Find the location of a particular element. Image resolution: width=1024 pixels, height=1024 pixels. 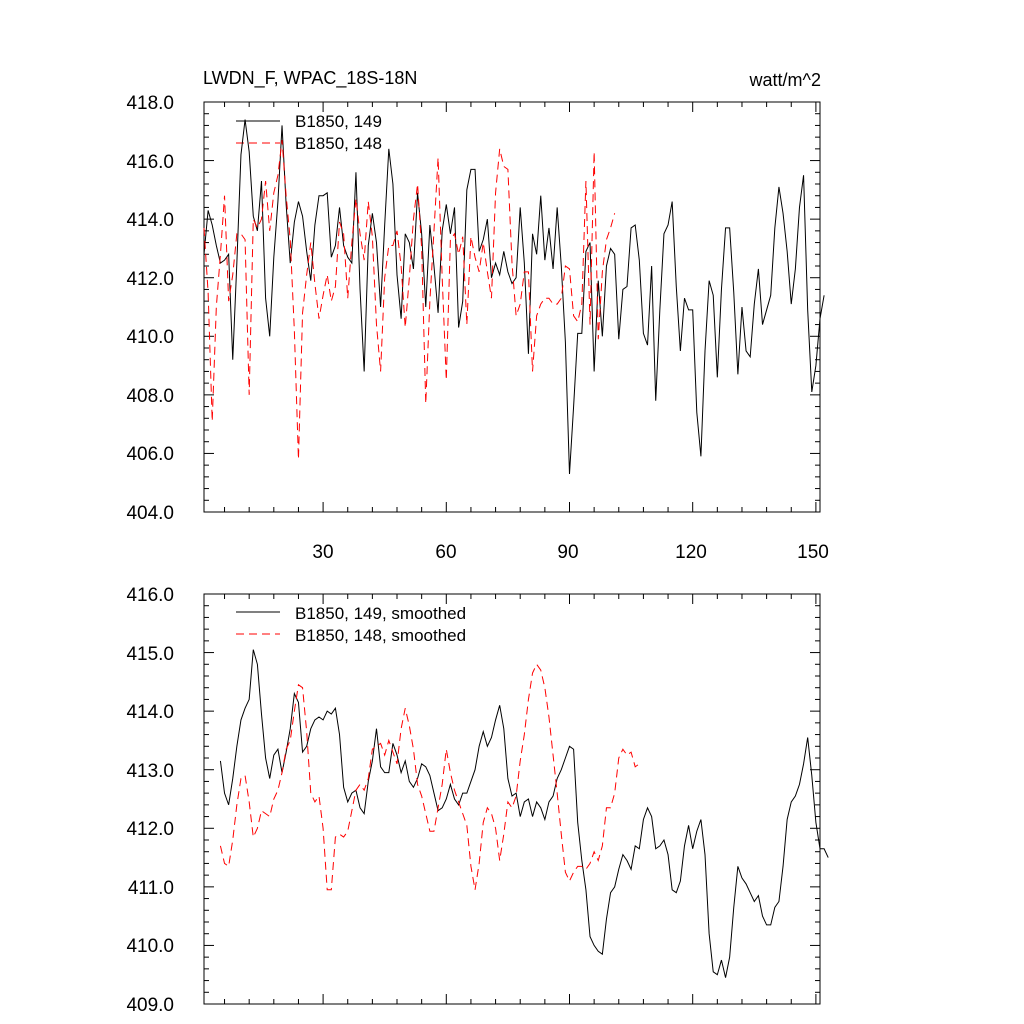

bottom-y-tick-label: 413.0 is located at coordinates (150, 771).